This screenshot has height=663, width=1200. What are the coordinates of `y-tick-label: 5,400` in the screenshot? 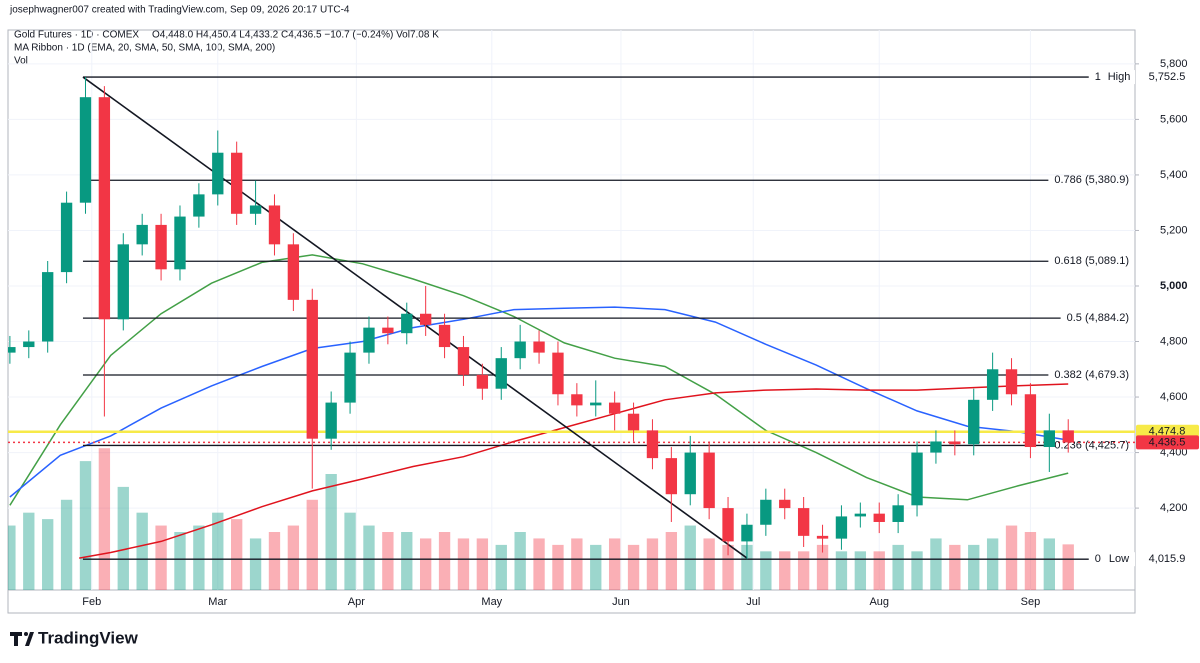 It's located at (1174, 175).